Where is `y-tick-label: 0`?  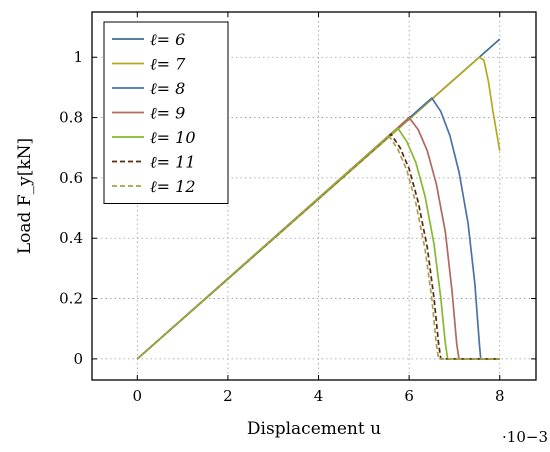 y-tick-label: 0 is located at coordinates (78, 359).